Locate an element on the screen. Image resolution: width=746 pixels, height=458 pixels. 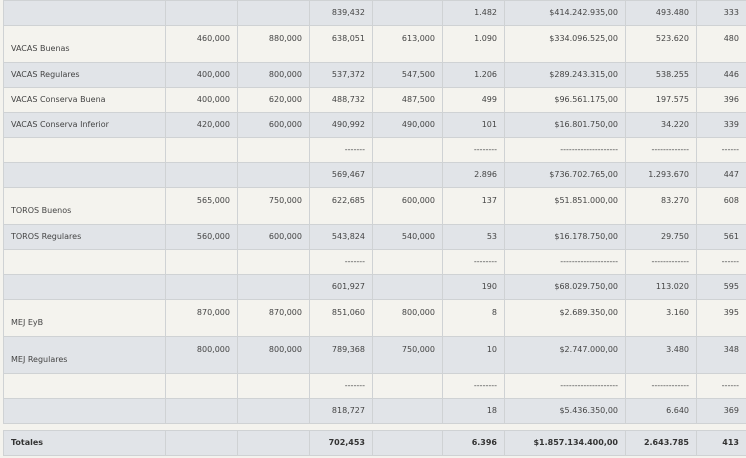
table-cell: $96.561.175,00 is located at coordinates (565, 100).